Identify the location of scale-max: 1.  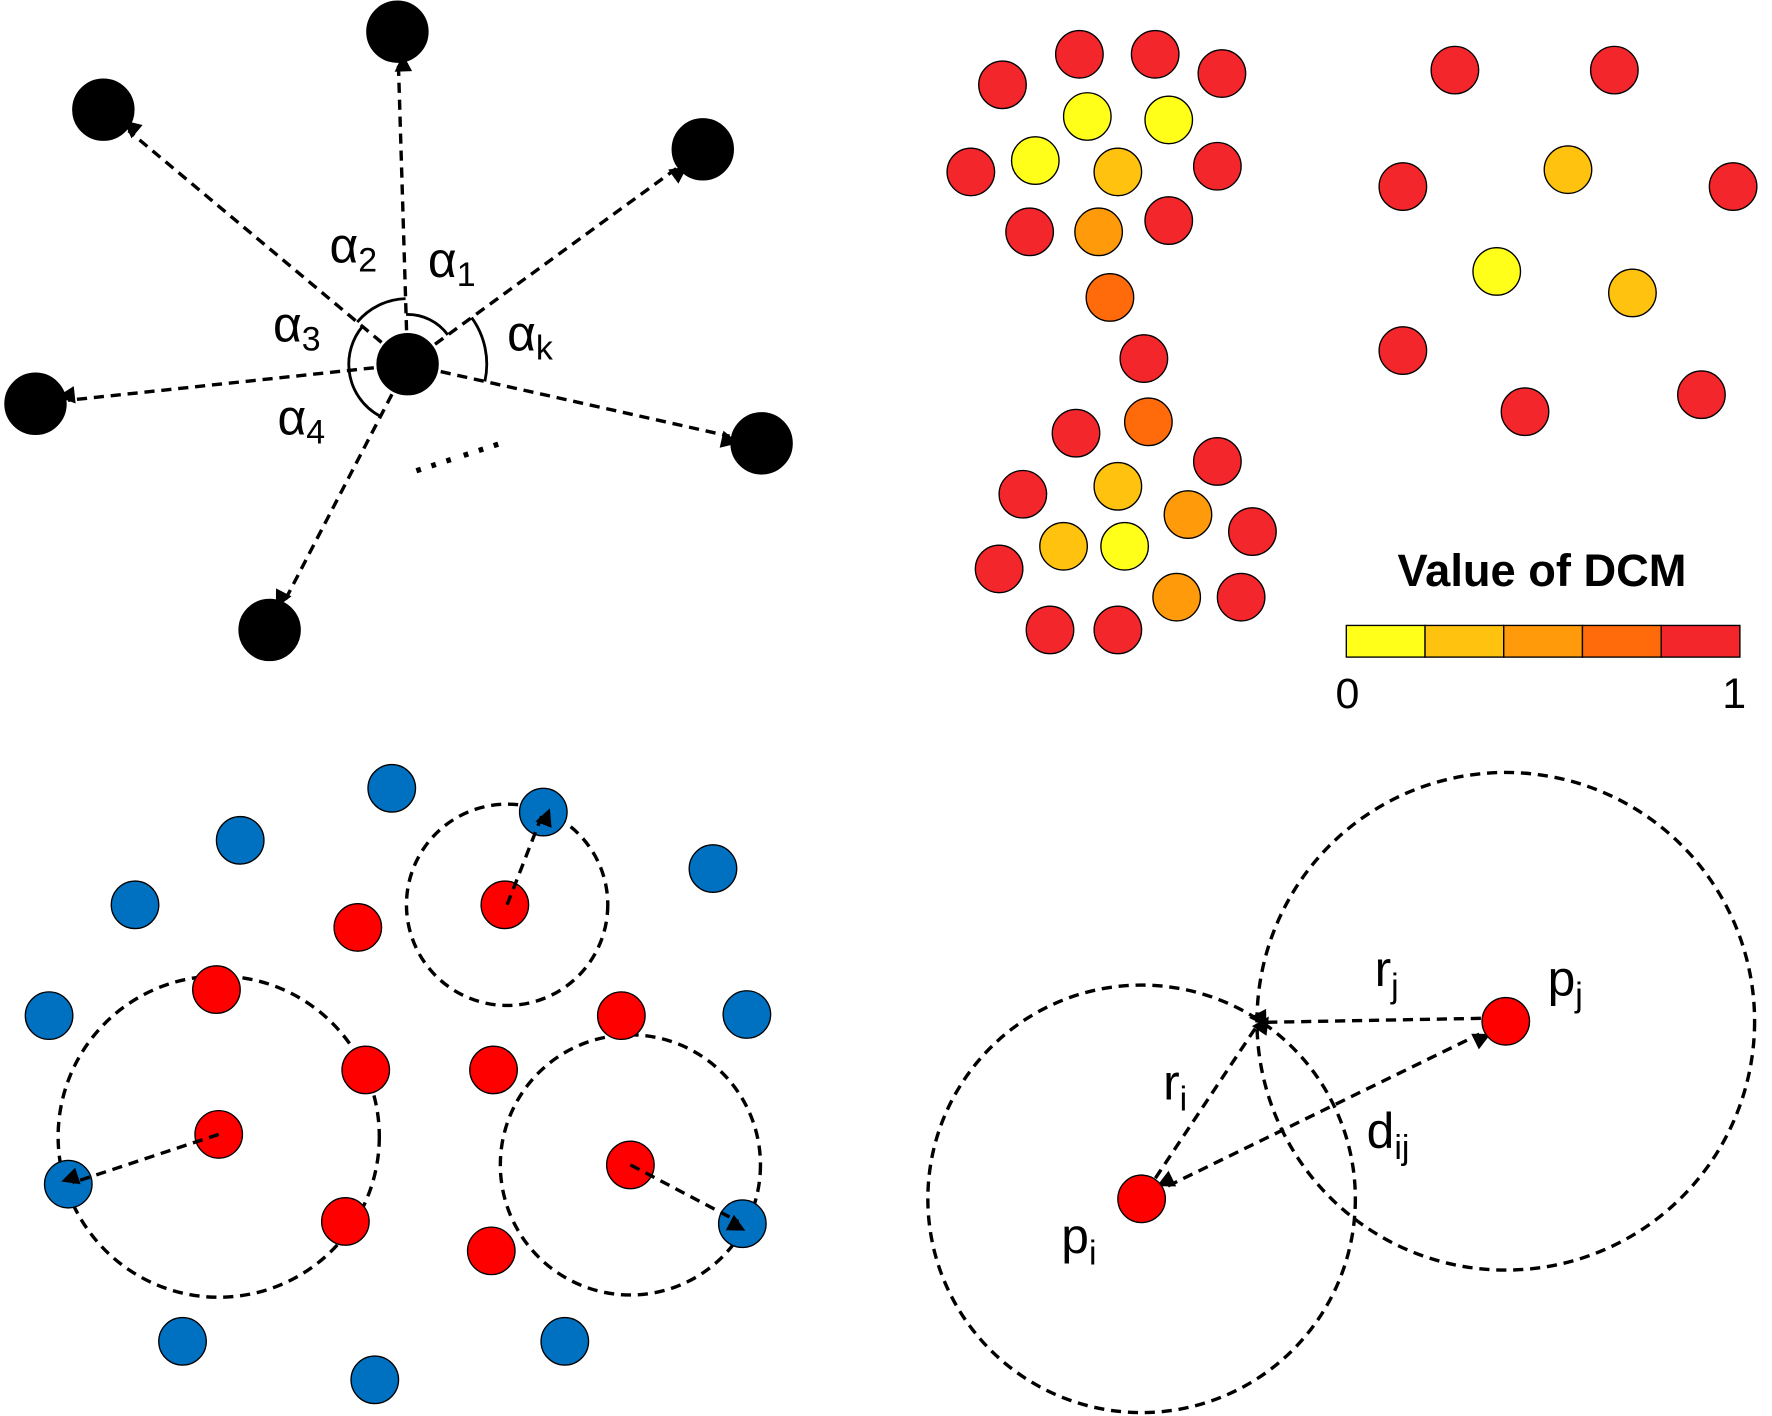
(1734, 694).